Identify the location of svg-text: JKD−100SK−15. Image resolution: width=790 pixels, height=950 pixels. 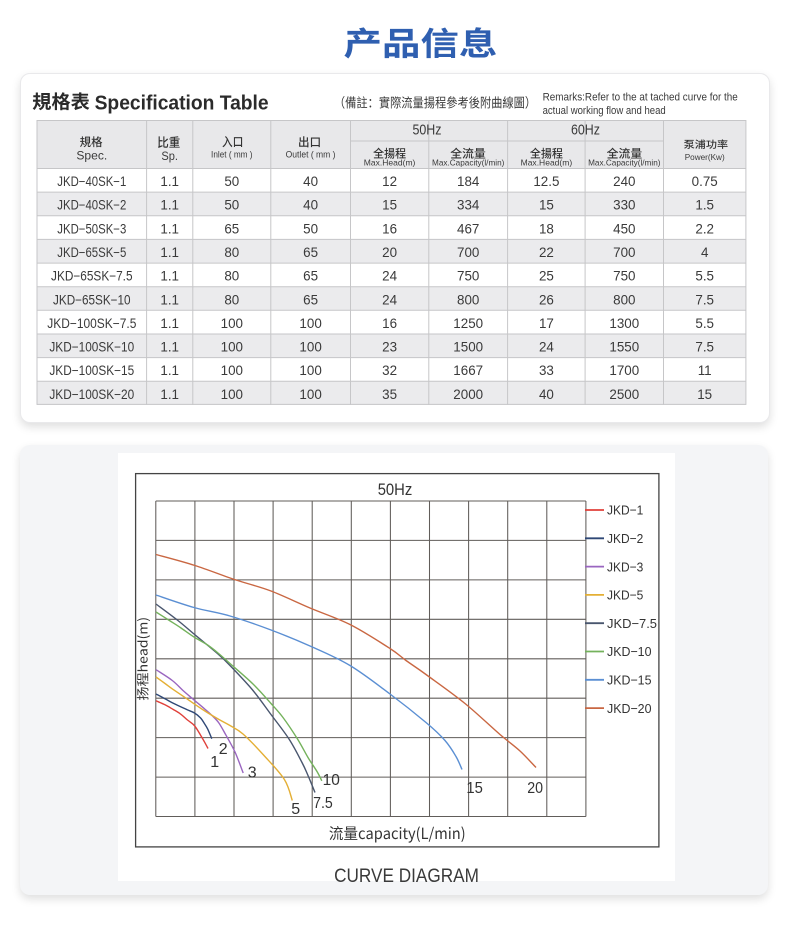
(91, 370).